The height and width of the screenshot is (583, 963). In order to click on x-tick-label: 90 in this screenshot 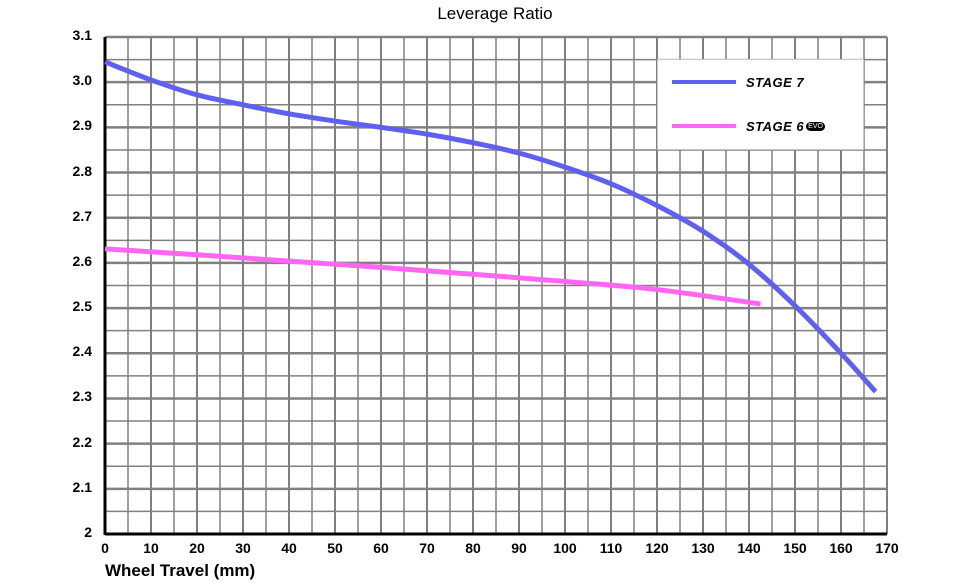, I will do `click(519, 548)`.